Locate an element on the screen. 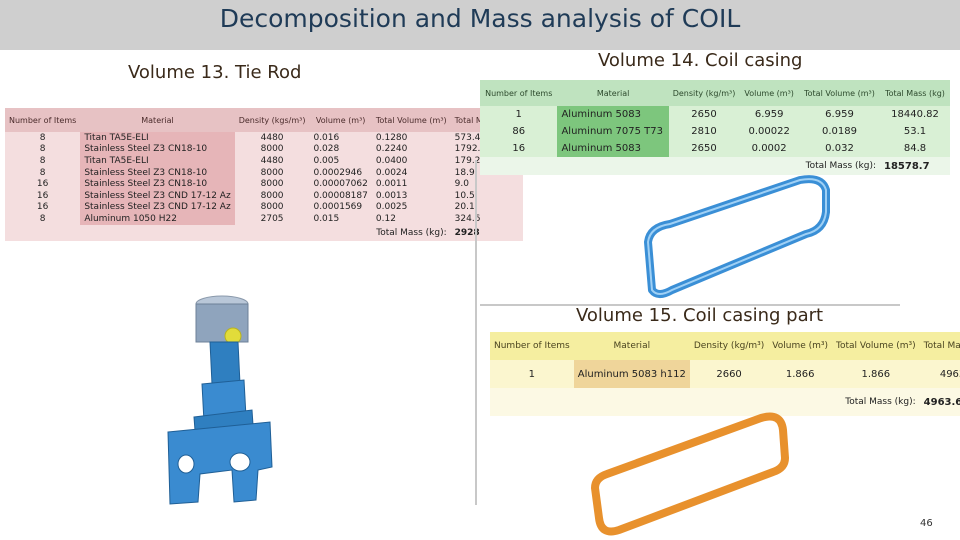 The width and height of the screenshot is (960, 540). cell-total-mass: 324.6 is located at coordinates (486, 219).